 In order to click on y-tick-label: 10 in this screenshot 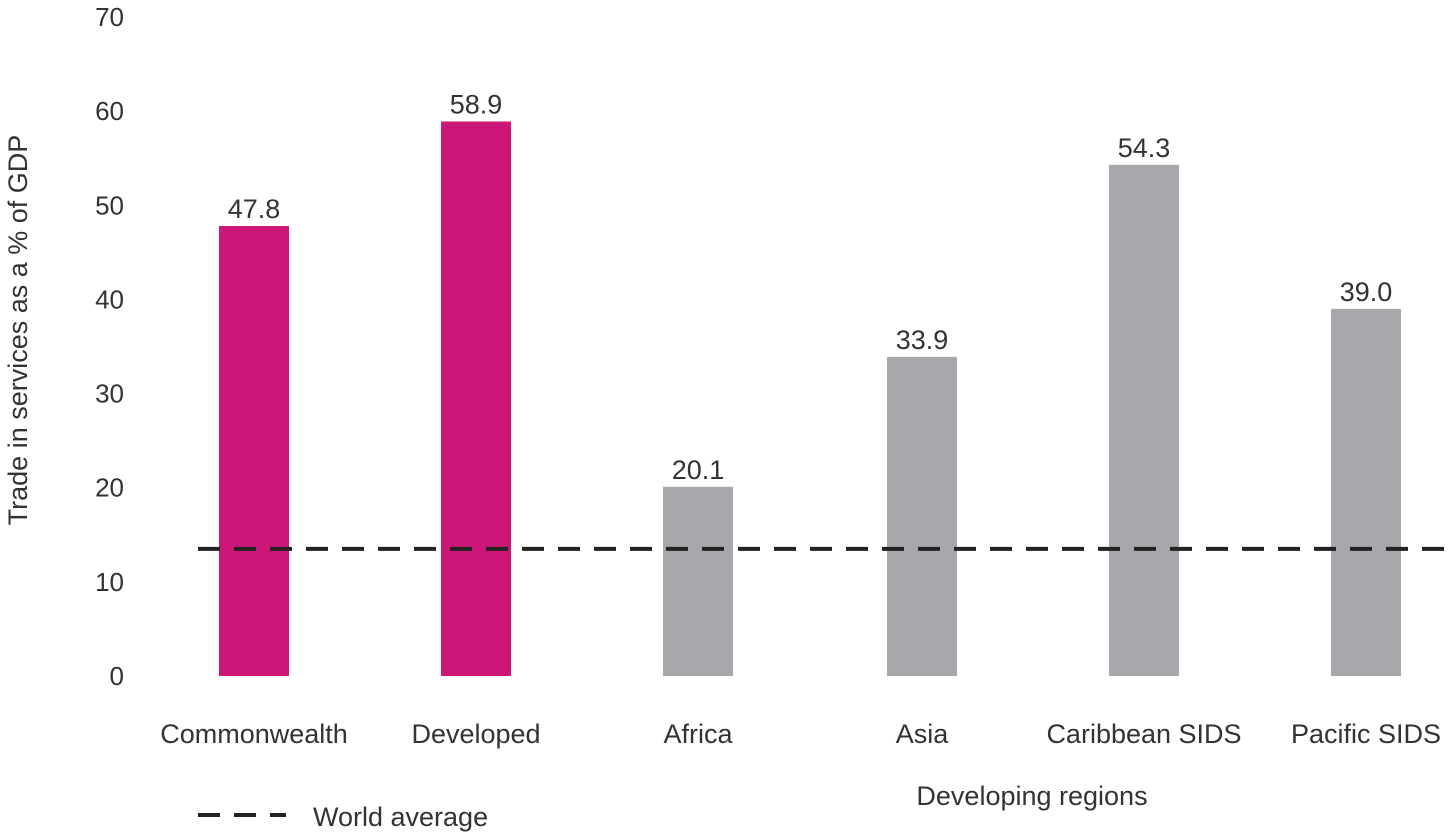, I will do `click(109, 582)`.